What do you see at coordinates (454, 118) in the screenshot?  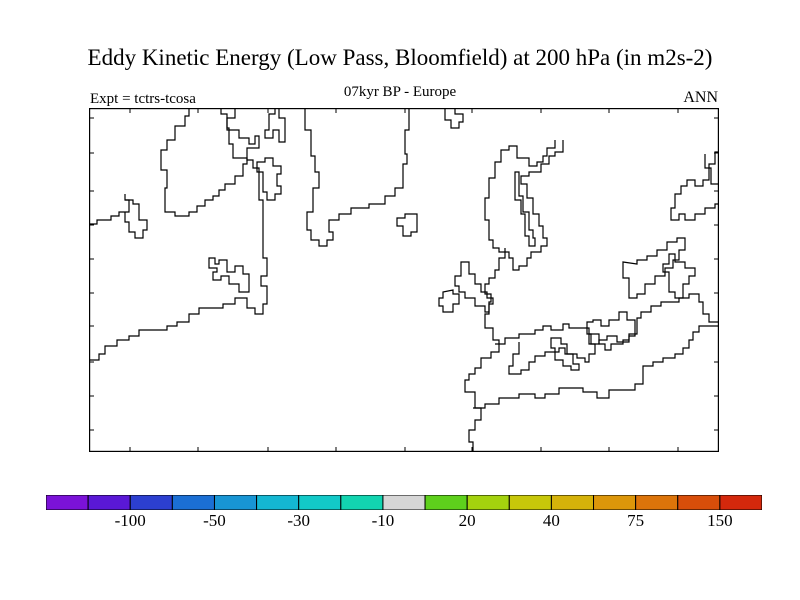 I see `franz-josef-land` at bounding box center [454, 118].